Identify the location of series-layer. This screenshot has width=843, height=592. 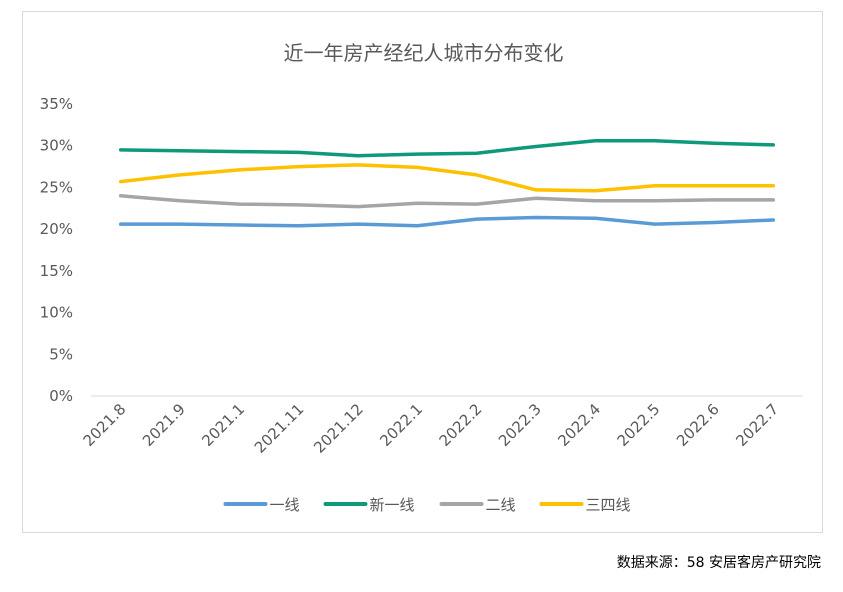
(447, 183).